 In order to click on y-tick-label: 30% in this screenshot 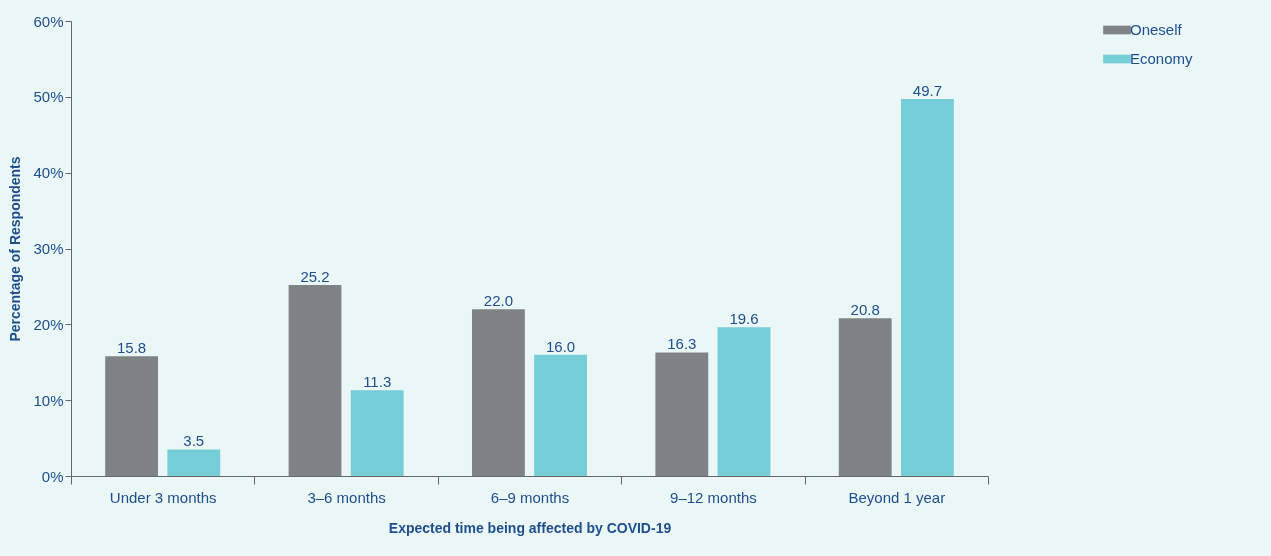, I will do `click(48, 248)`.